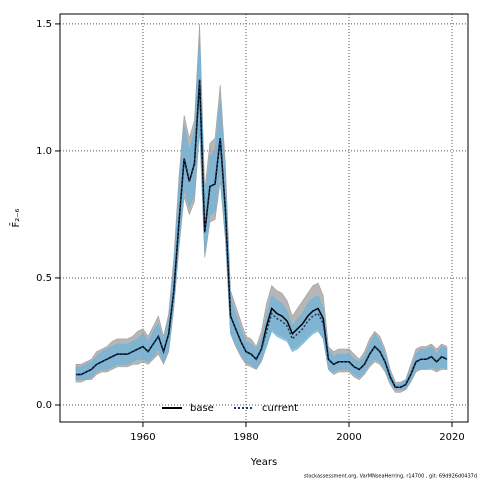 The image size is (480, 480). I want to click on x-tick-label: 2000, so click(348, 437).